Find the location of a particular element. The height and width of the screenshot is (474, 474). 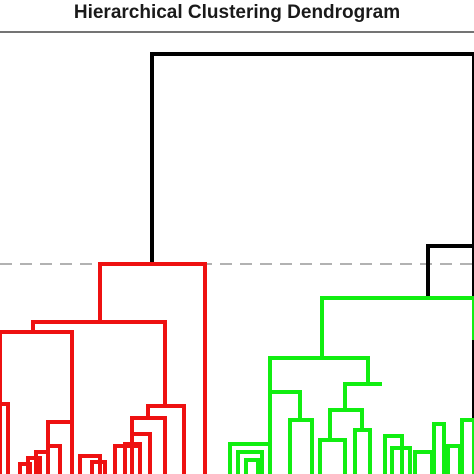

chart-title: Hierarchical Clustering Dendrogram is located at coordinates (237, 12).